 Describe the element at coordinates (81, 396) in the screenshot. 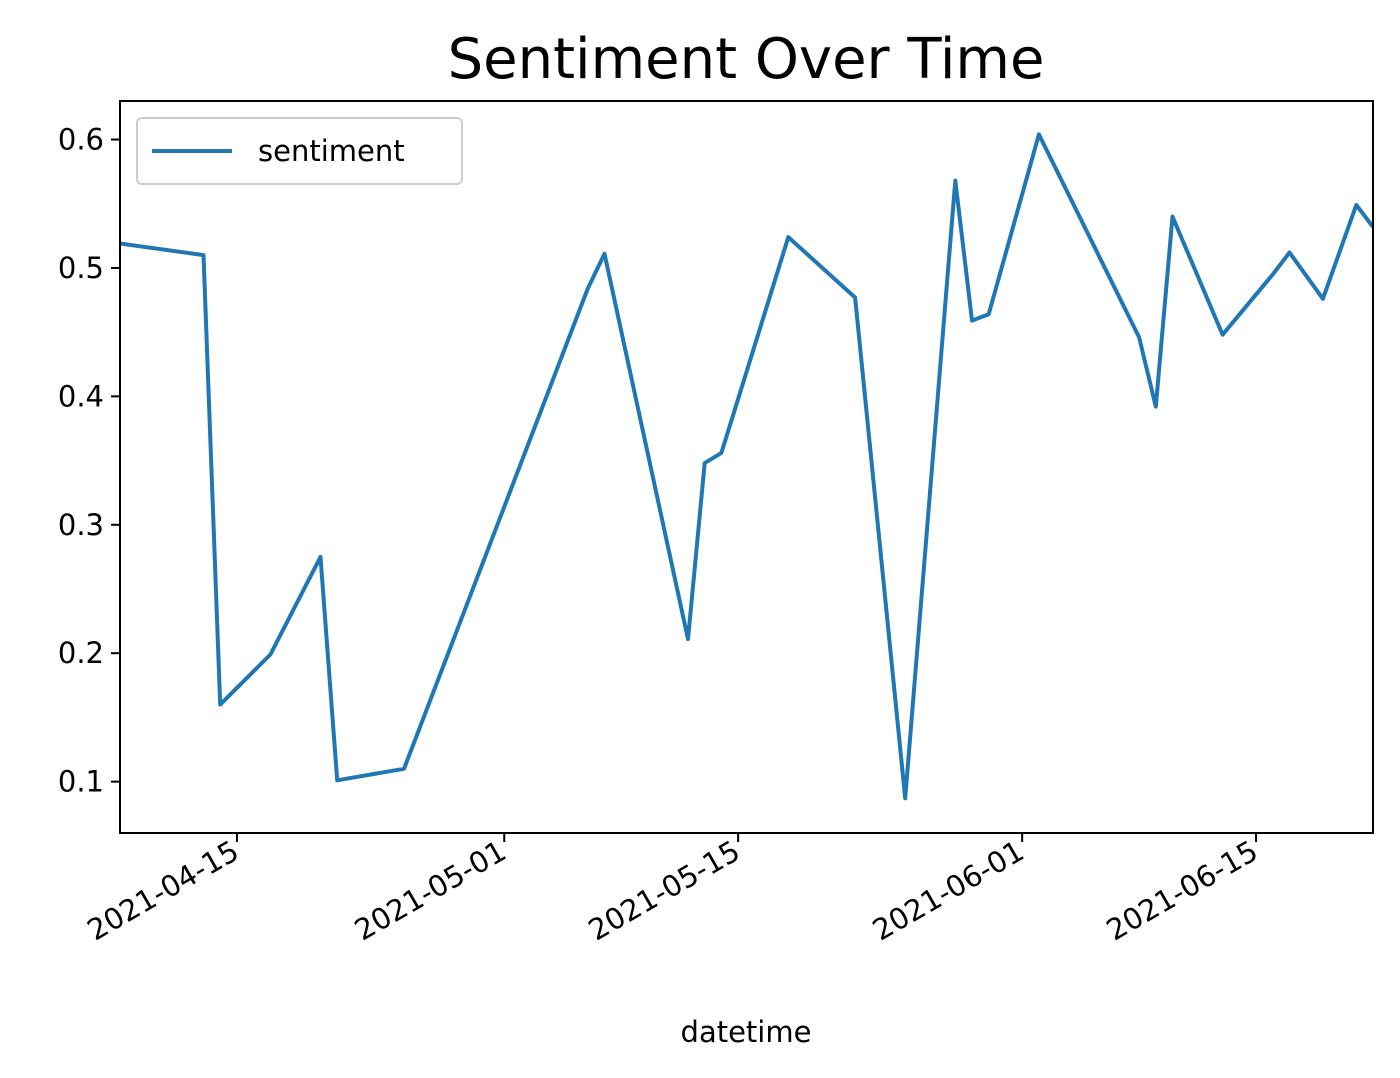

I see `y-tick-label: 0.4` at that location.